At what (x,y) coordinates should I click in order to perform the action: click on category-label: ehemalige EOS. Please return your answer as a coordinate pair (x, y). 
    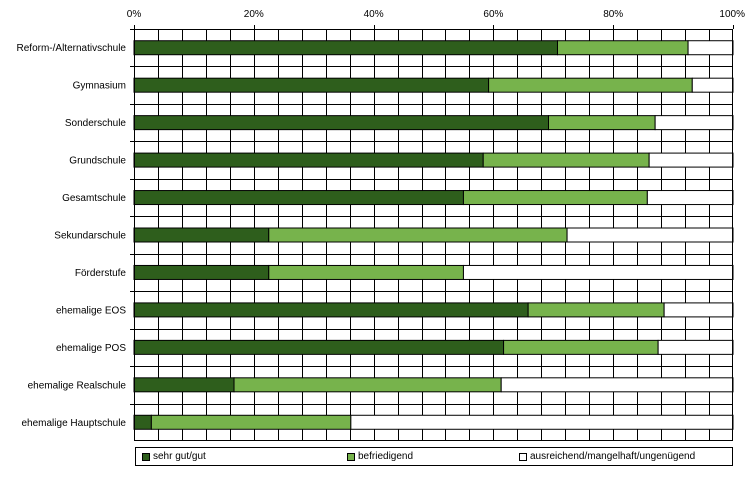
    Looking at the image, I should click on (91, 310).